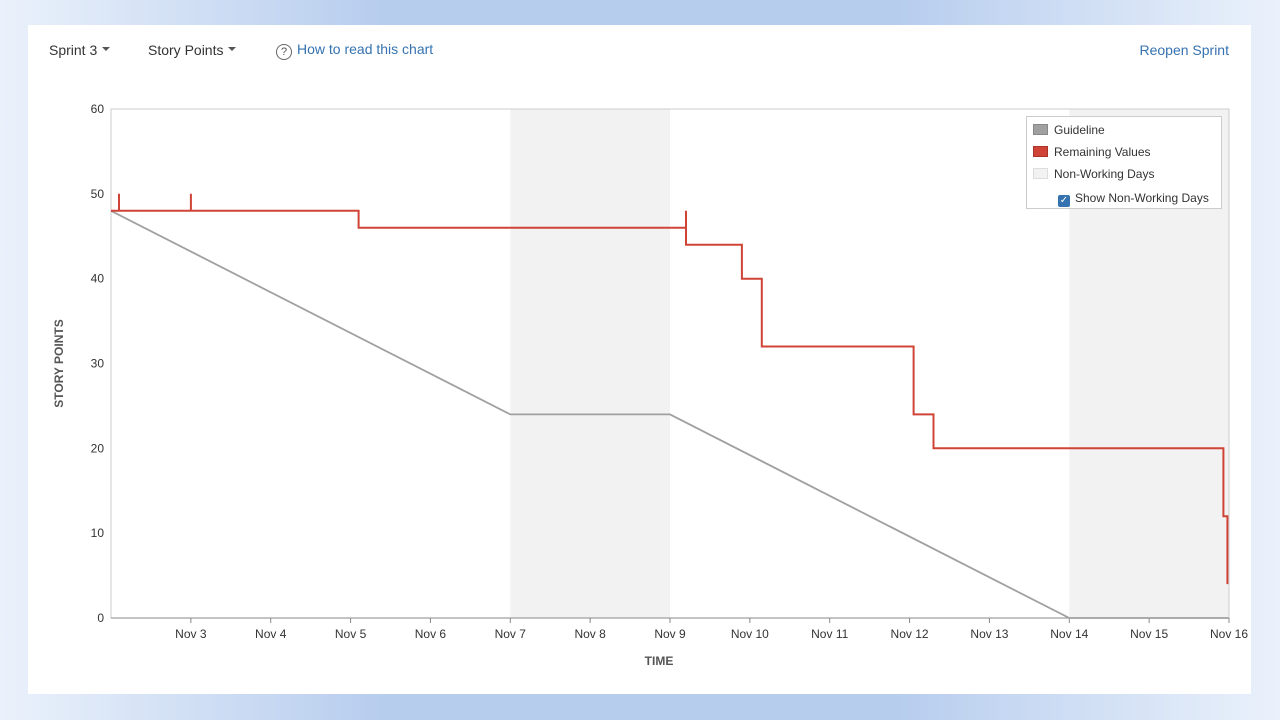  Describe the element at coordinates (98, 109) in the screenshot. I see `y-tick-label: 60` at that location.